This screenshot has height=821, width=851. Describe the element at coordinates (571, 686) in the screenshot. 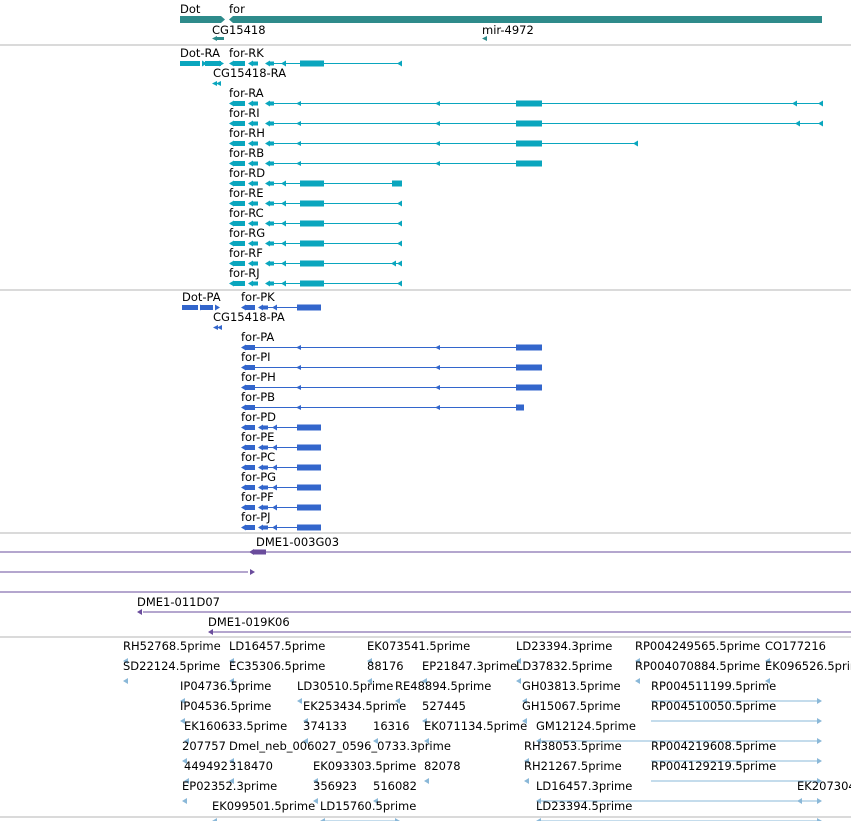

I see `est-label: GH03813.5prime` at that location.